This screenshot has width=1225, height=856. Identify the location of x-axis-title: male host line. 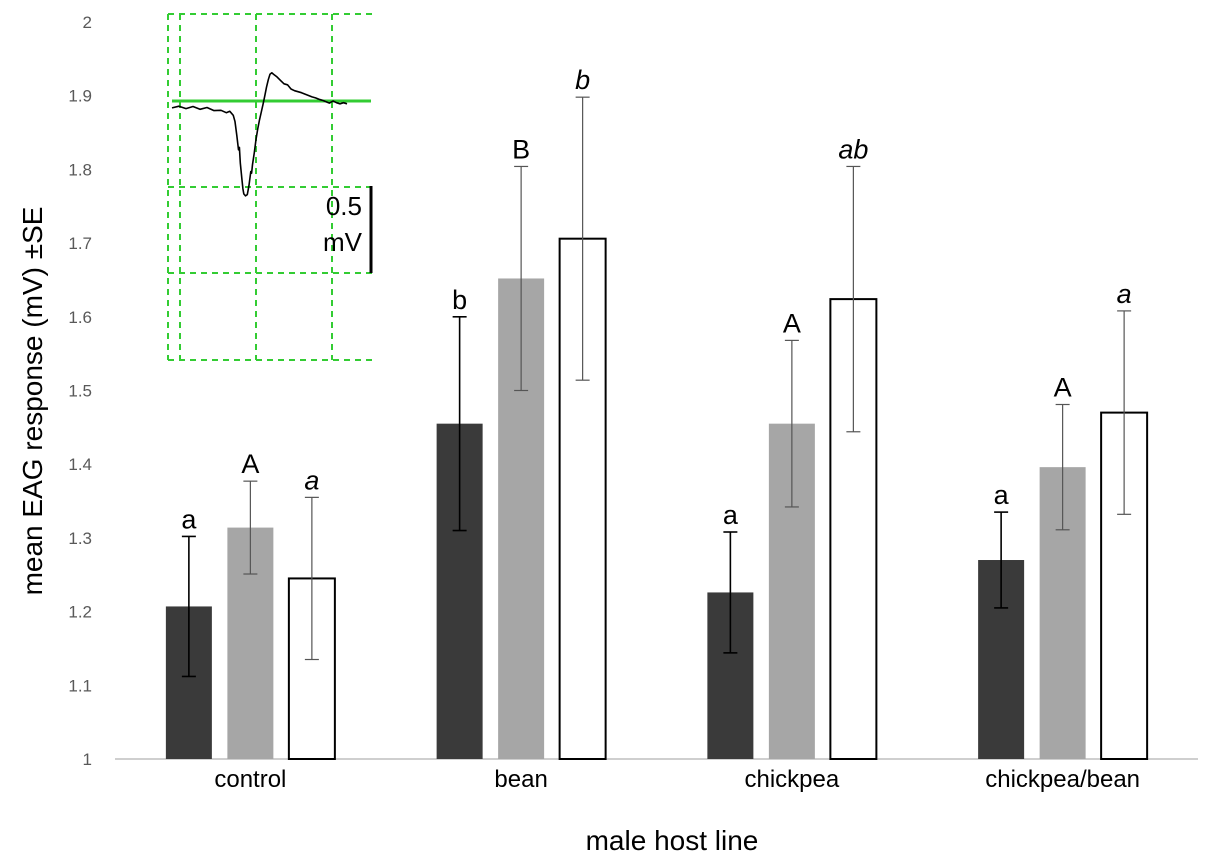
(672, 840).